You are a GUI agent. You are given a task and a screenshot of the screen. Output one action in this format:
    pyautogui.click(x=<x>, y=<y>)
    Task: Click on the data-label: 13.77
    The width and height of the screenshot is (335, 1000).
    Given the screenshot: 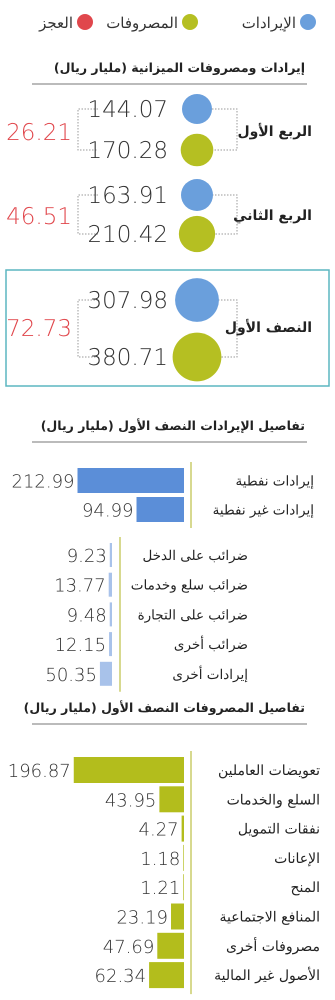 What is the action you would take?
    pyautogui.click(x=80, y=586)
    